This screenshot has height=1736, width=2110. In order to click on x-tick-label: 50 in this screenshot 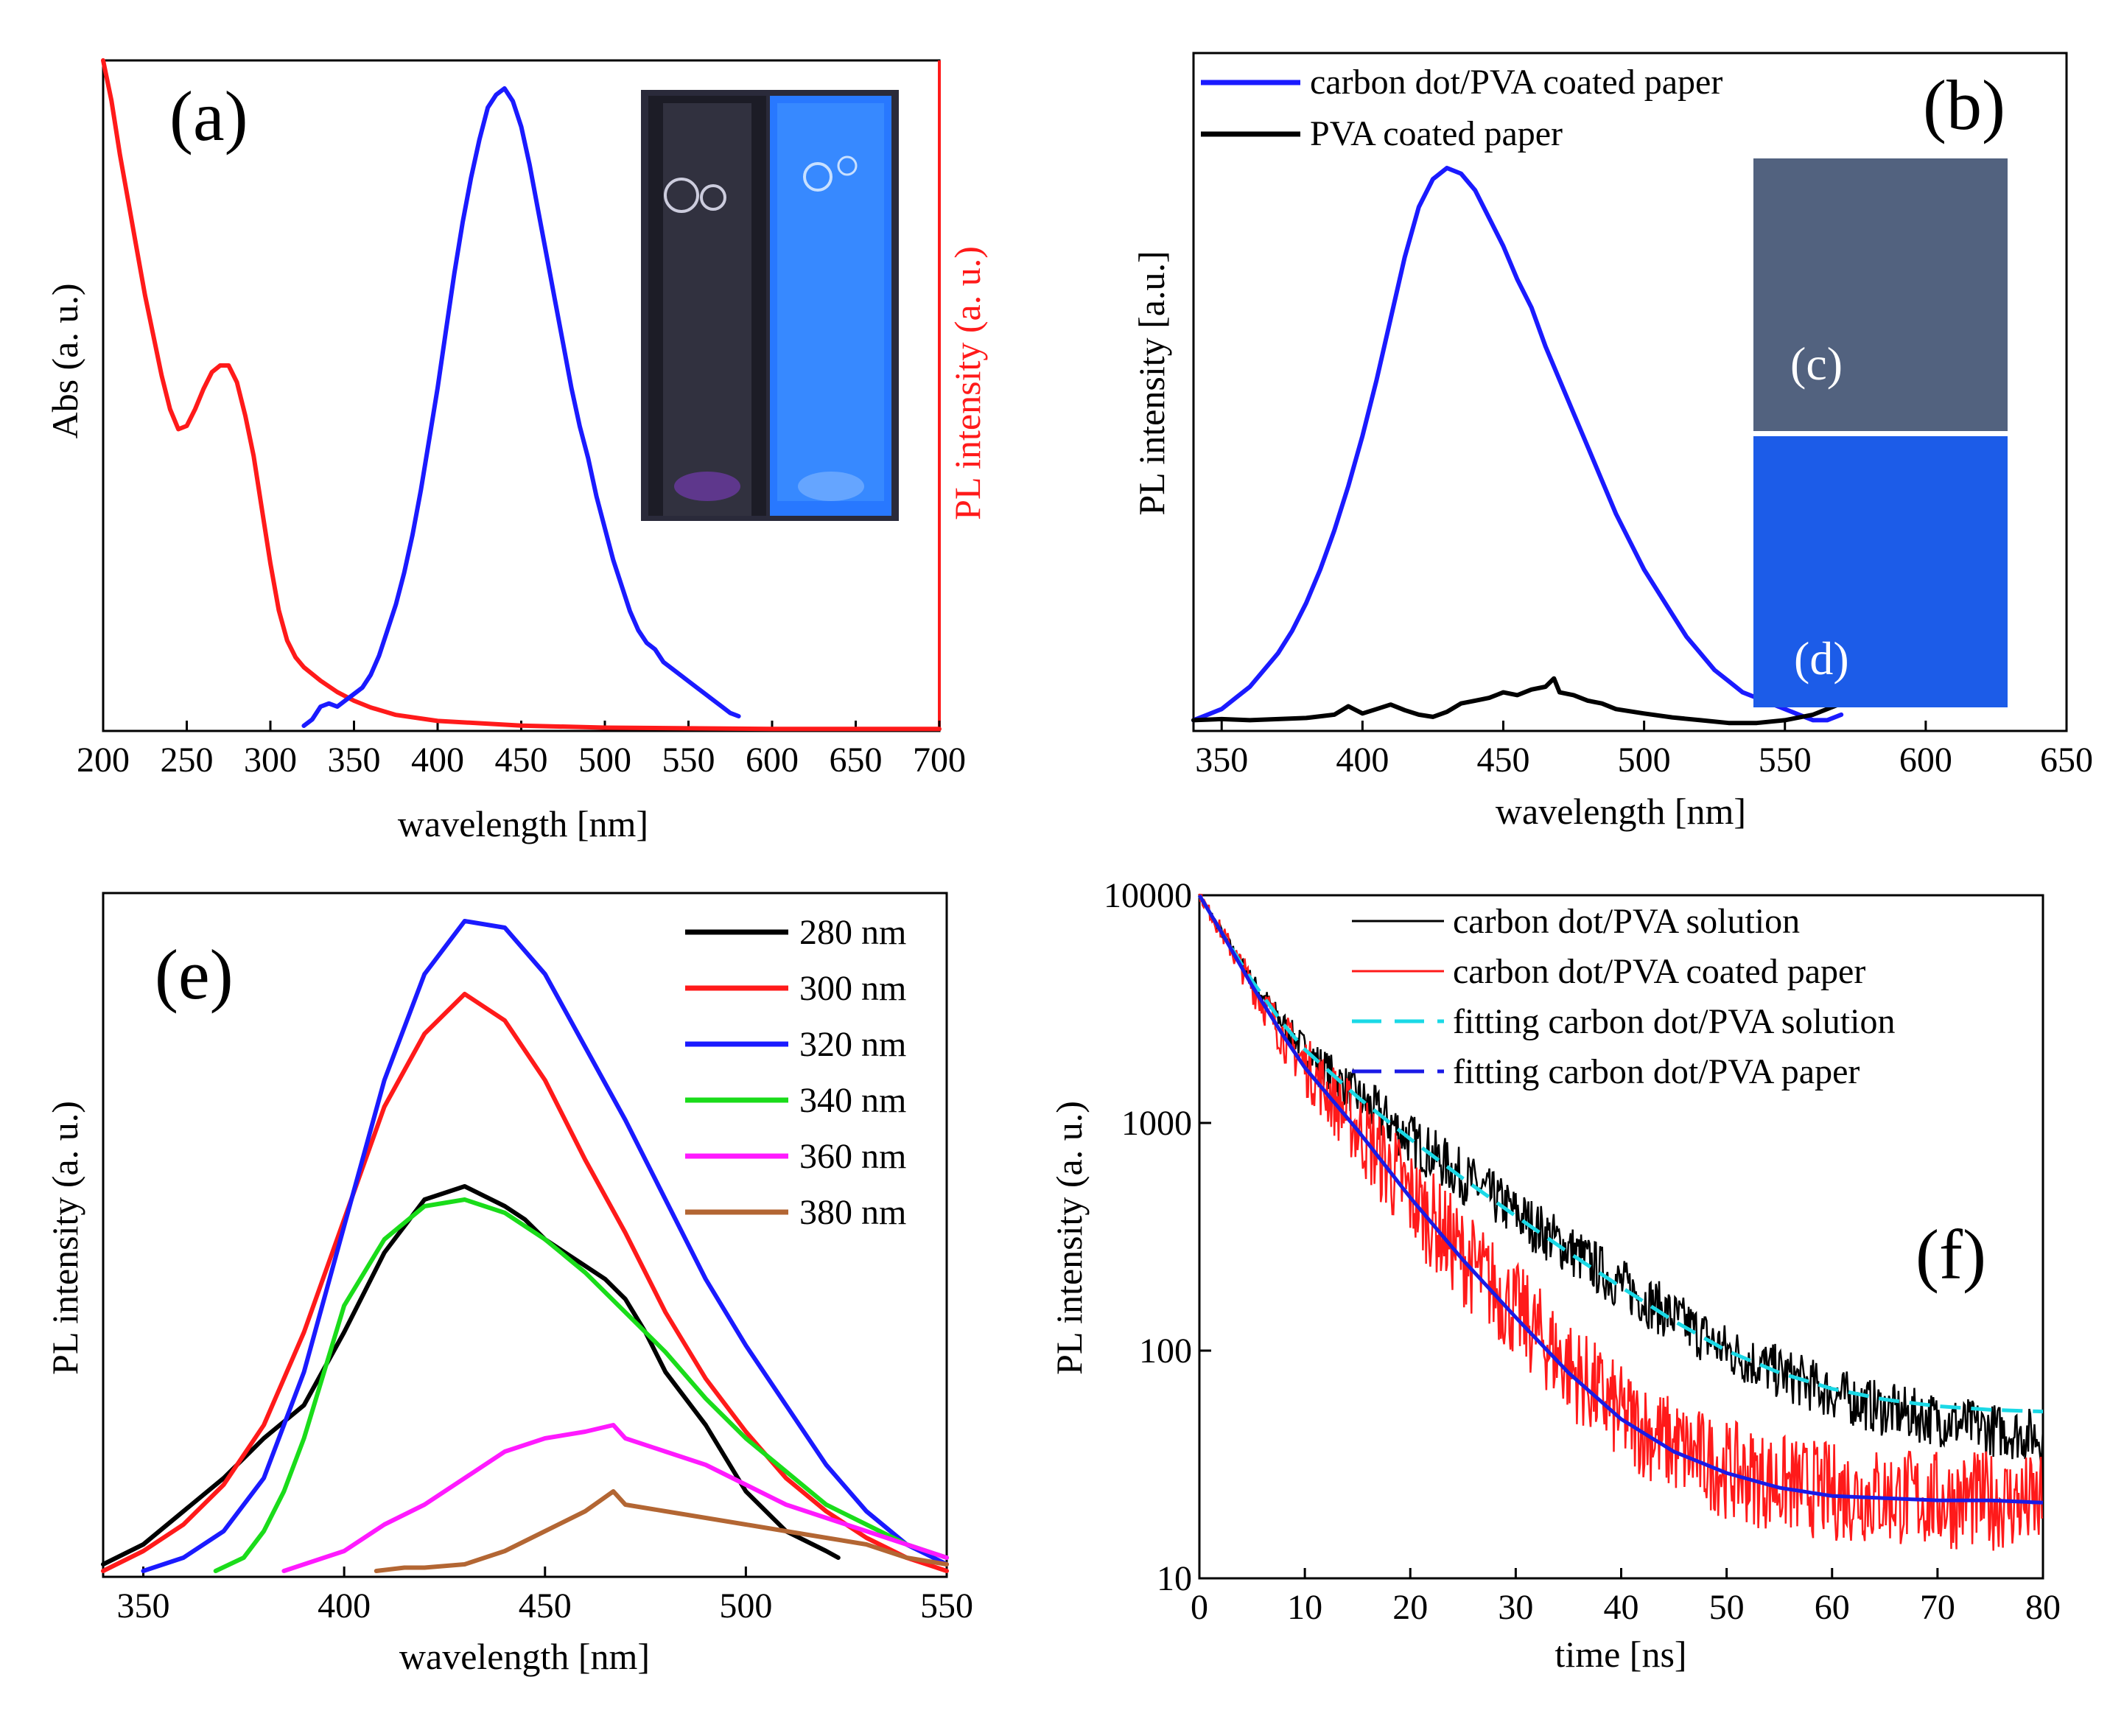, I will do `click(1727, 1607)`.